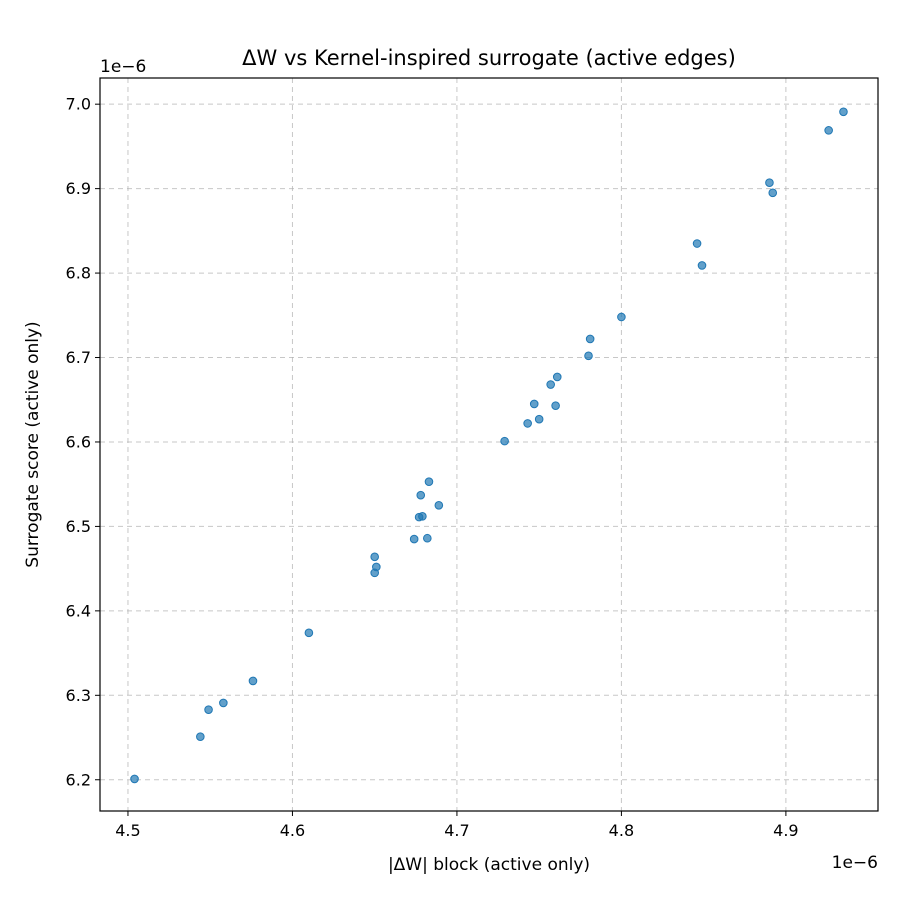 This screenshot has width=900, height=900. What do you see at coordinates (78, 695) in the screenshot?
I see `y-tick-label: 6.3` at bounding box center [78, 695].